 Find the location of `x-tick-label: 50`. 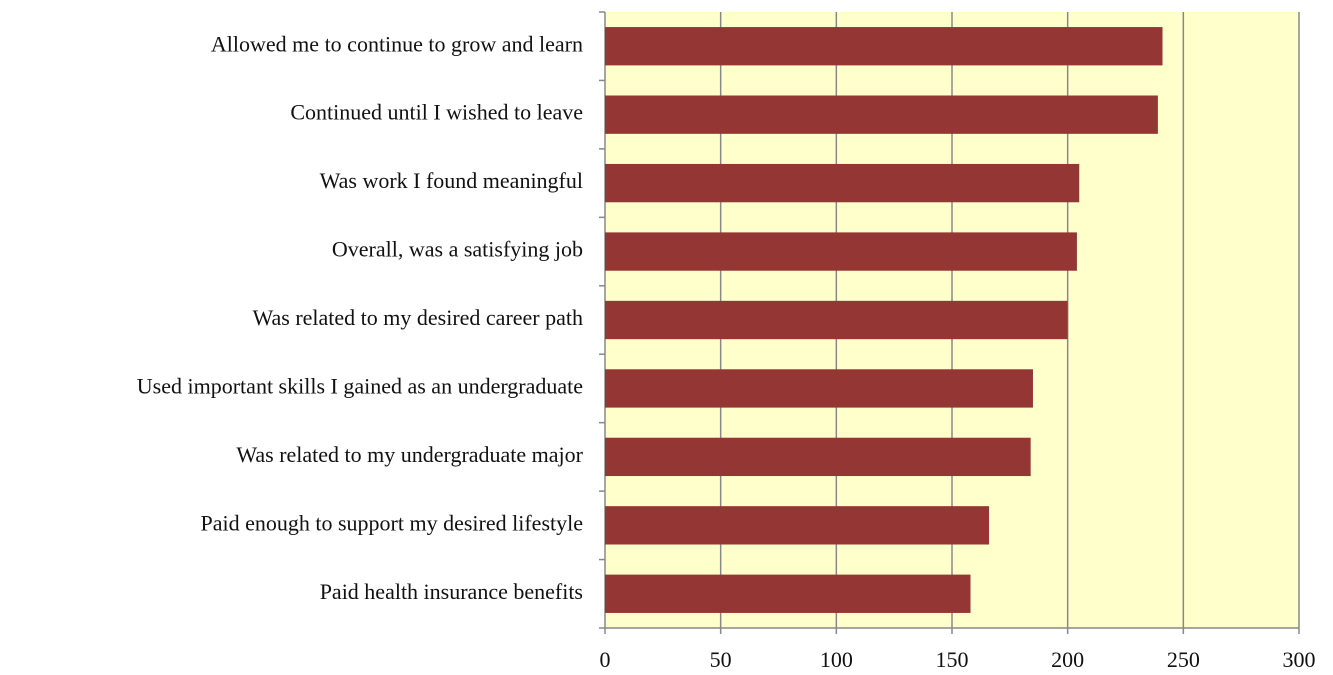

x-tick-label: 50 is located at coordinates (721, 659).